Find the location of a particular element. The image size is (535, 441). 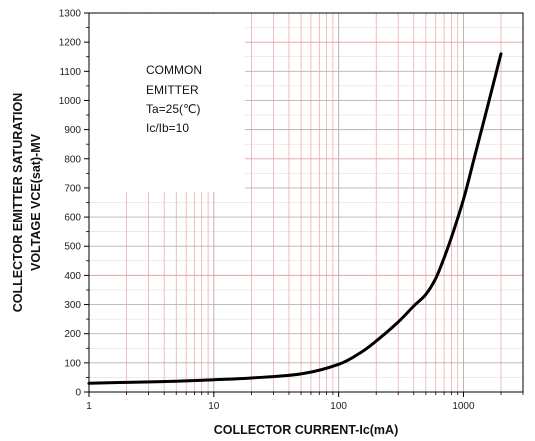

annotation: COMMON EMITTER Ta=25(℃) Ic/Ib=10 is located at coordinates (174, 99).